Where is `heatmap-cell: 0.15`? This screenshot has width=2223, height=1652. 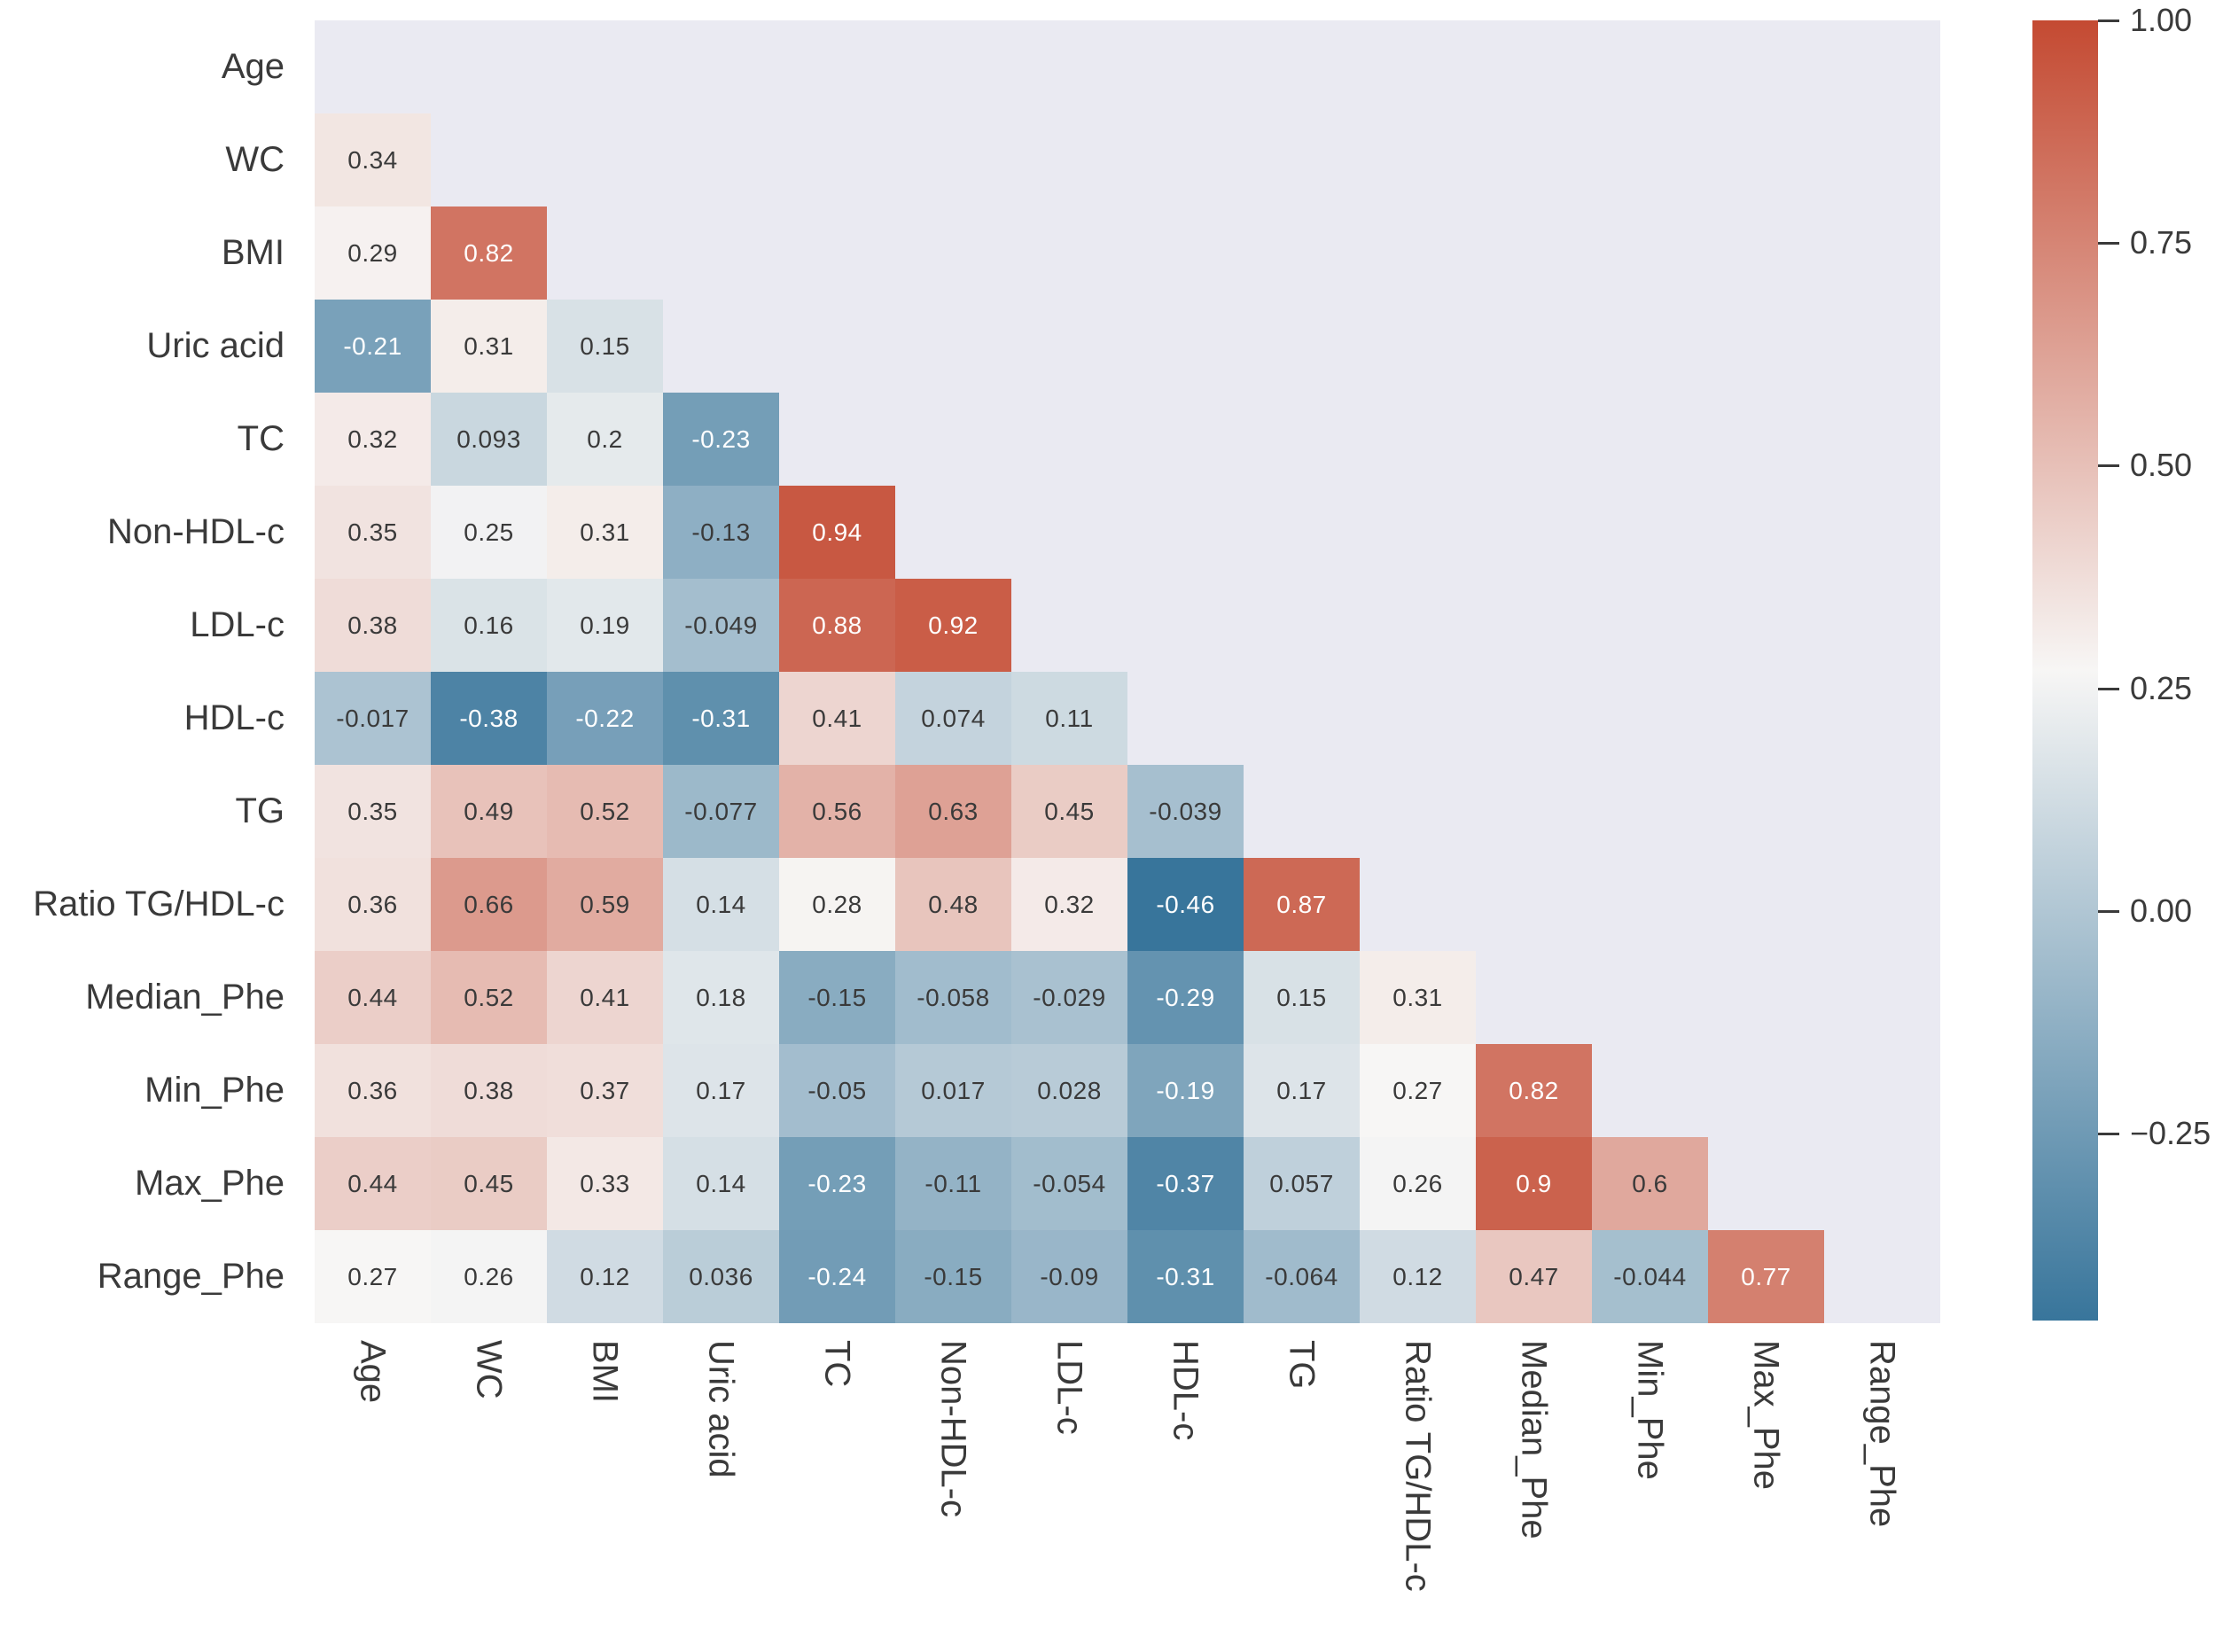
heatmap-cell: 0.15 is located at coordinates (605, 346).